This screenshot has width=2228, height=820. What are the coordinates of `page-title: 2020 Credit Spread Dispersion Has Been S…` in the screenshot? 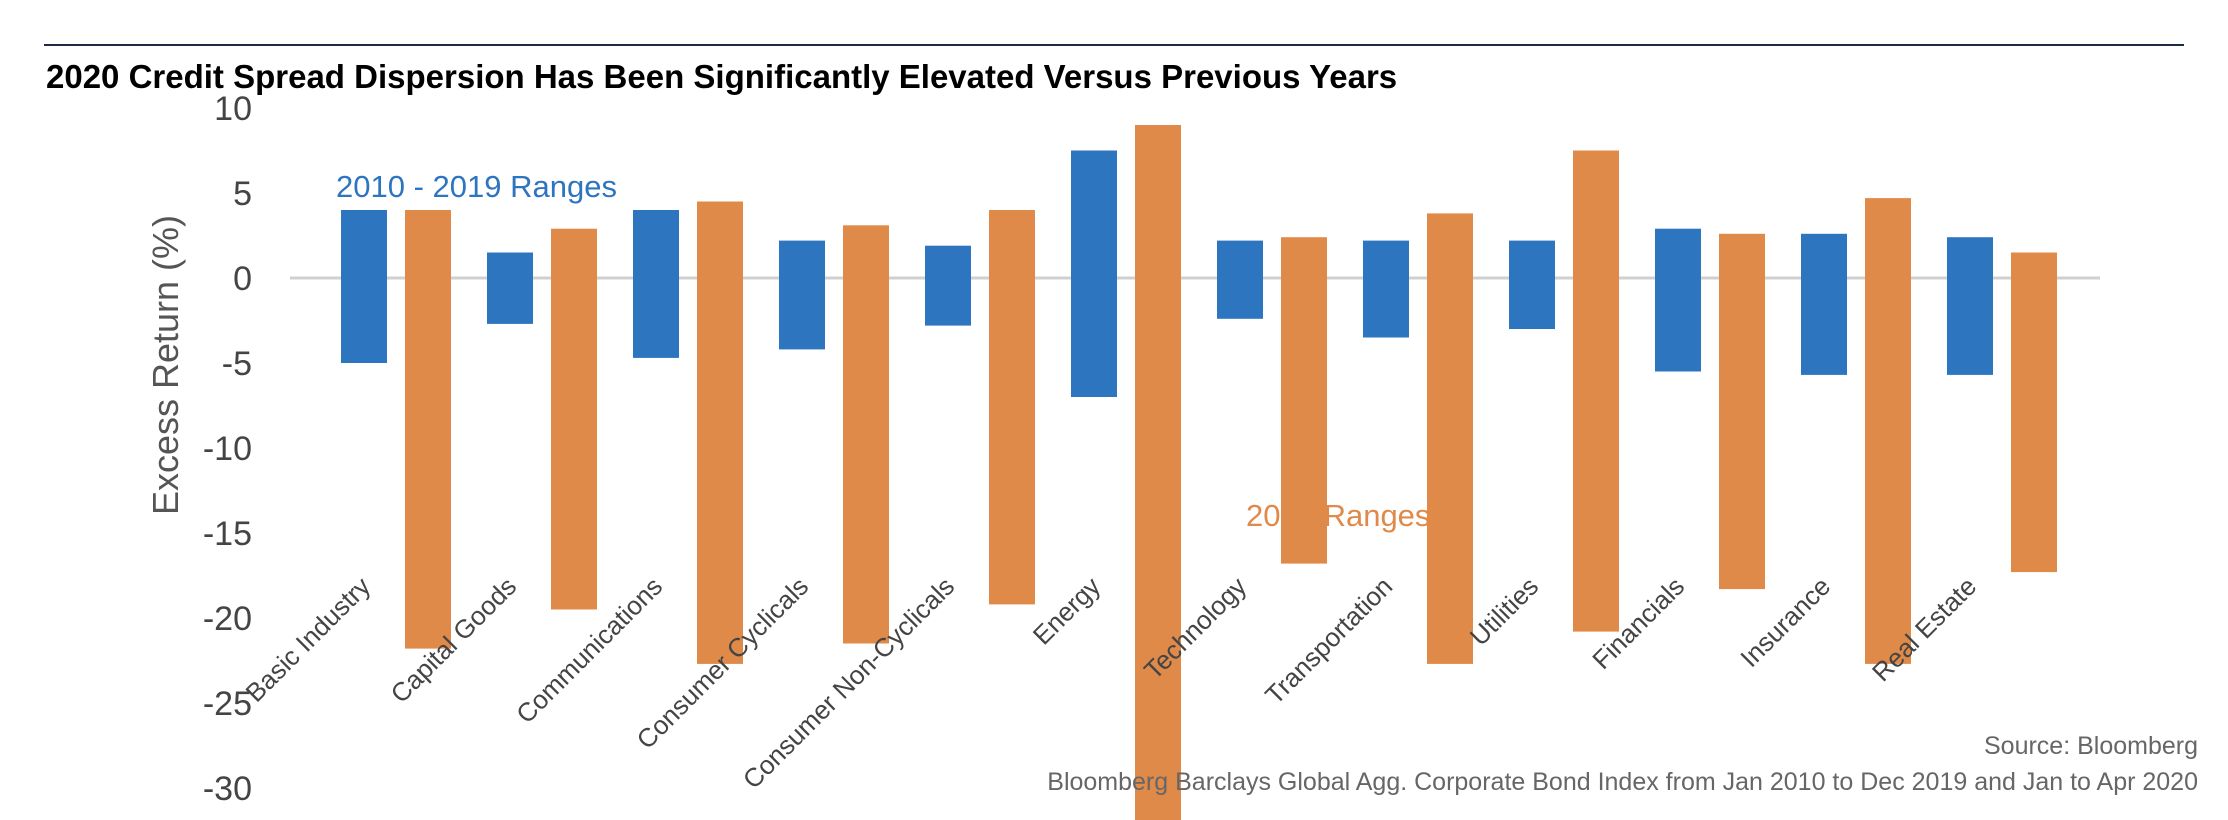 It's located at (722, 76).